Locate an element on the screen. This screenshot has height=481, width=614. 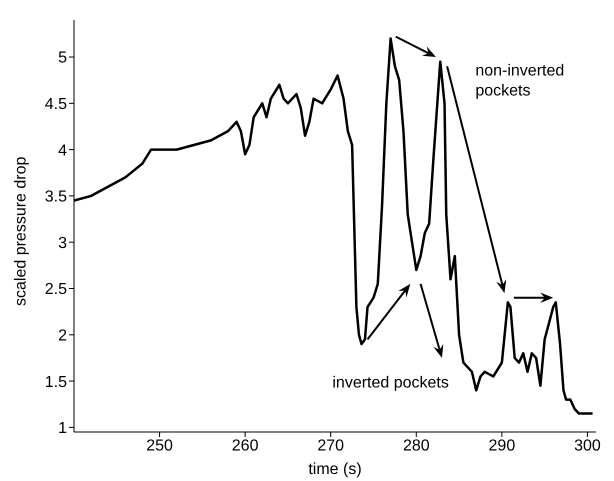
x-tick-label: 250 is located at coordinates (160, 445).